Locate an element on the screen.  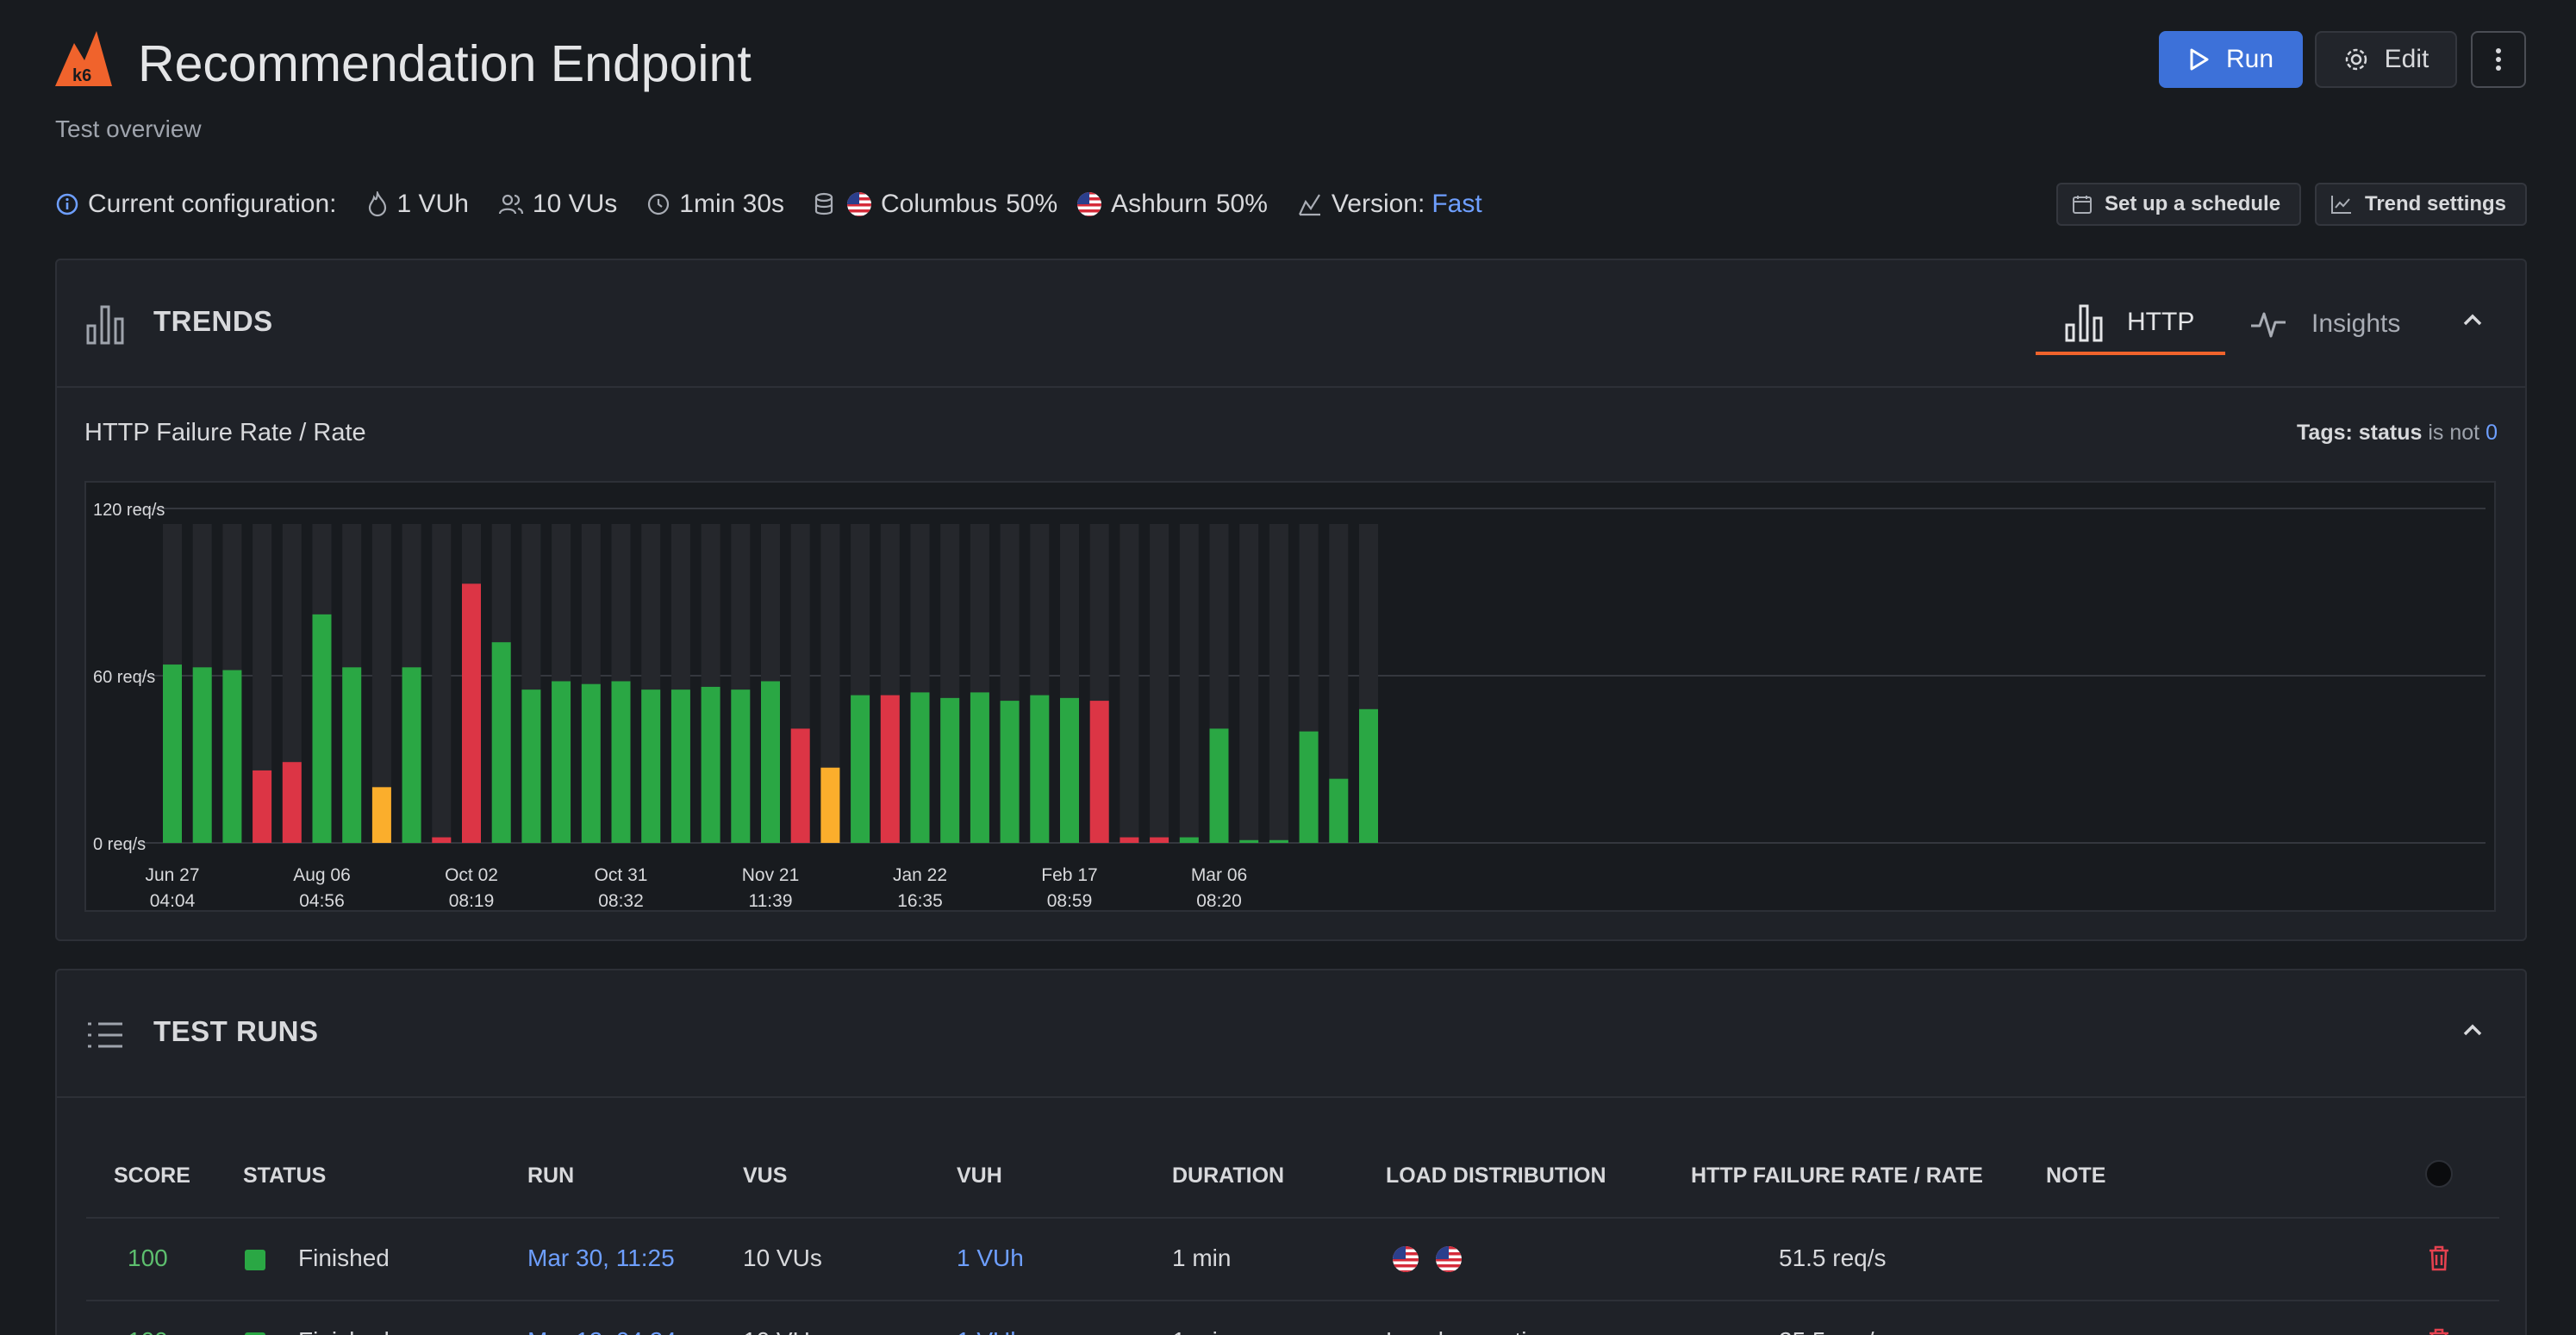
x-tick-date: Oct 02 is located at coordinates (471, 875).